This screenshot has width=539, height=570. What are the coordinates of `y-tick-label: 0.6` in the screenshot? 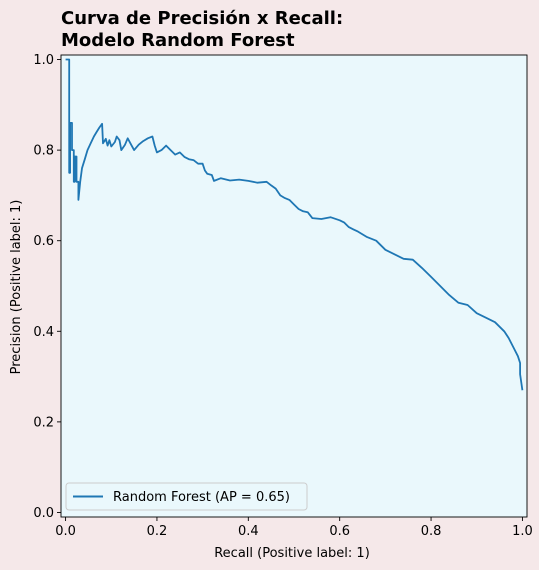 It's located at (43, 241).